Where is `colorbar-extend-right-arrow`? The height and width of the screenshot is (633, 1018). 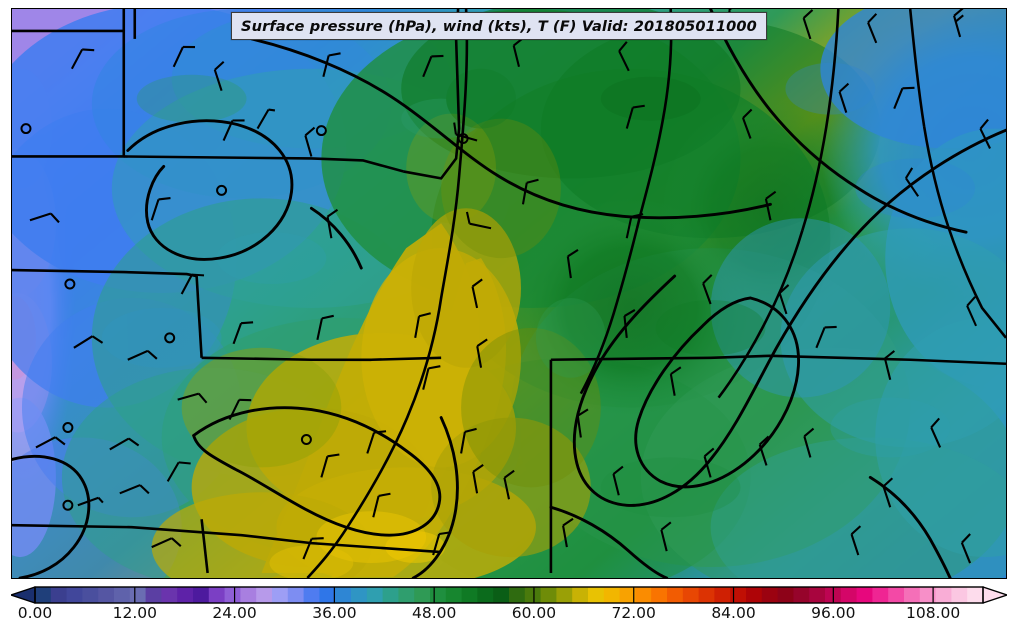 colorbar-extend-right-arrow is located at coordinates (994, 595).